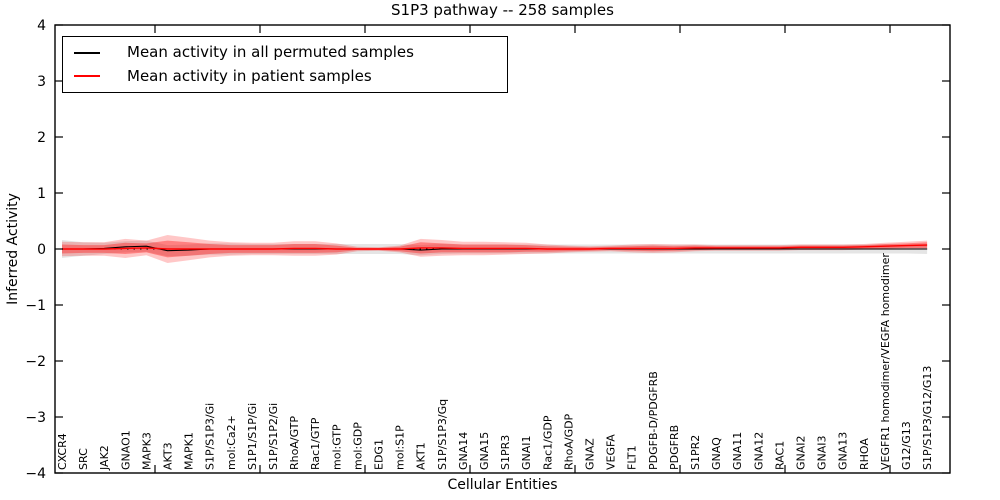 This screenshot has width=1000, height=500. Describe the element at coordinates (502, 10) in the screenshot. I see `chart-title: S1P3 pathway -- 258 samples` at that location.